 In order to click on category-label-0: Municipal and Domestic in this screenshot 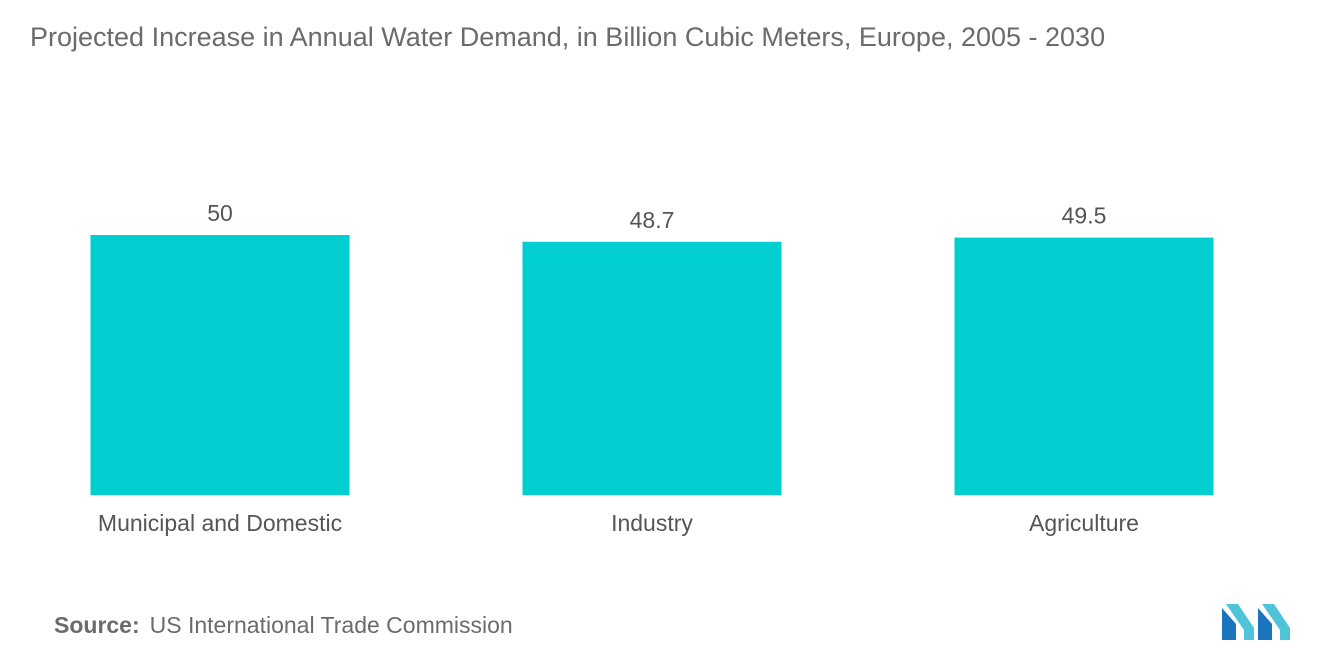, I will do `click(220, 523)`.